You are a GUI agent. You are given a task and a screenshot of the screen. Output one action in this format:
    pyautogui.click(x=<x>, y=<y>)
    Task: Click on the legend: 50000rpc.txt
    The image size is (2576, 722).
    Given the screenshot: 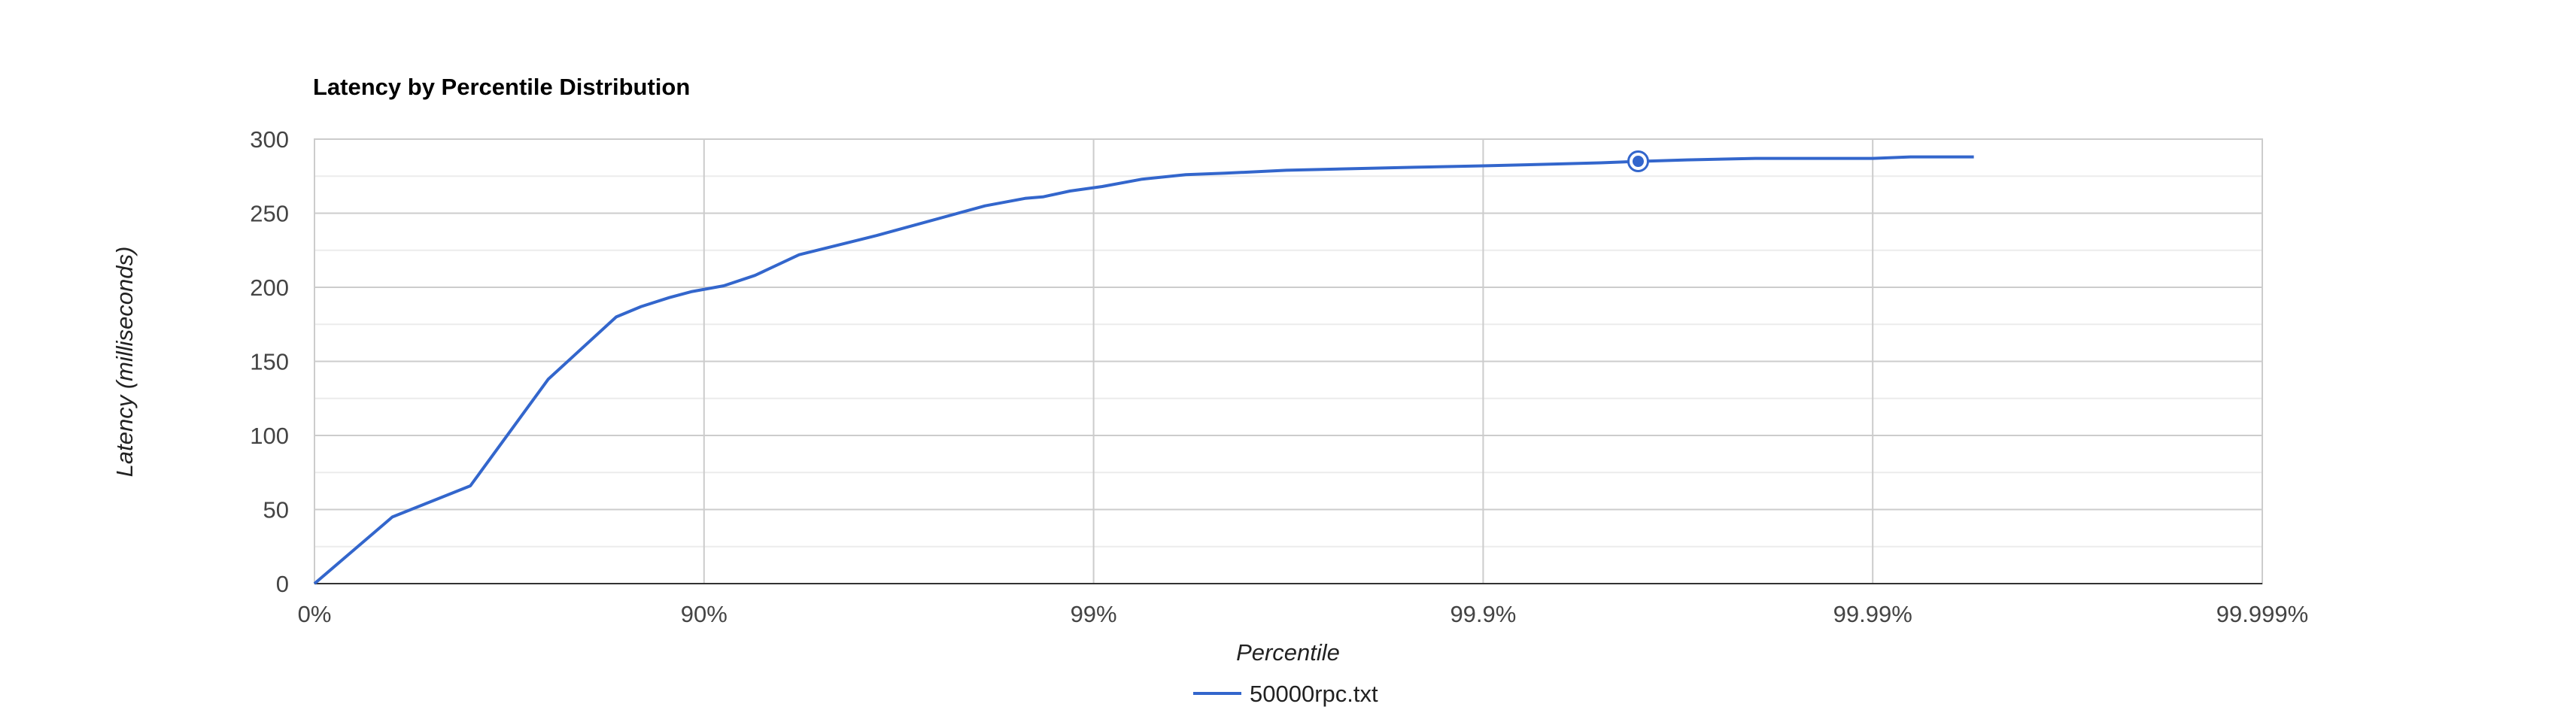 What is the action you would take?
    pyautogui.click(x=1285, y=694)
    